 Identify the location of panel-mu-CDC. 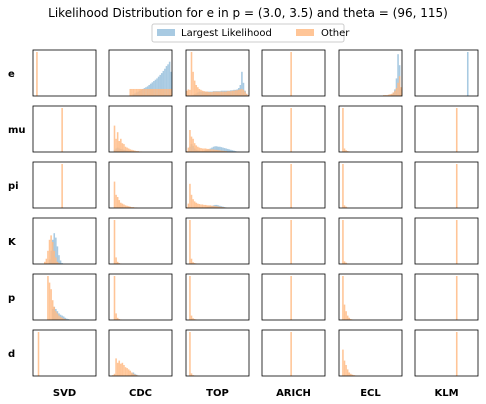
(140, 129).